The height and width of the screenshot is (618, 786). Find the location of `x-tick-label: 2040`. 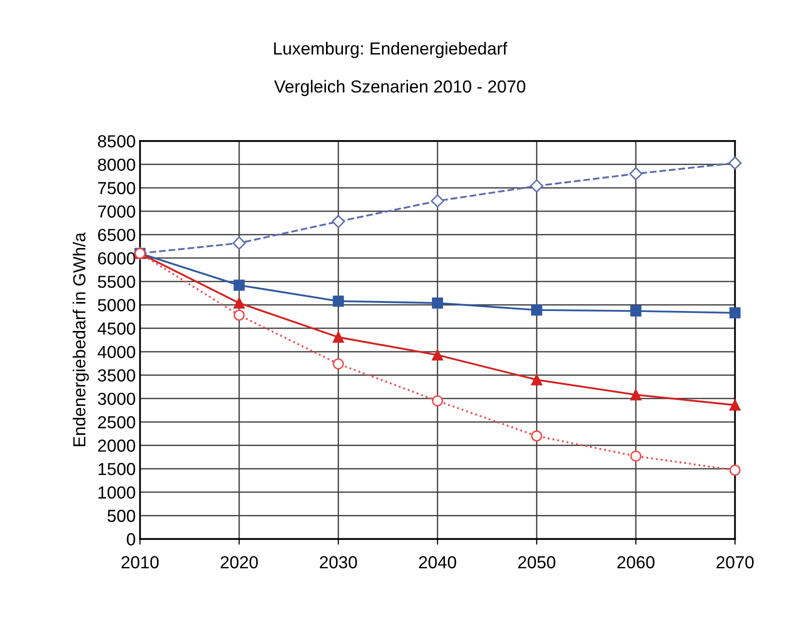

x-tick-label: 2040 is located at coordinates (437, 562).